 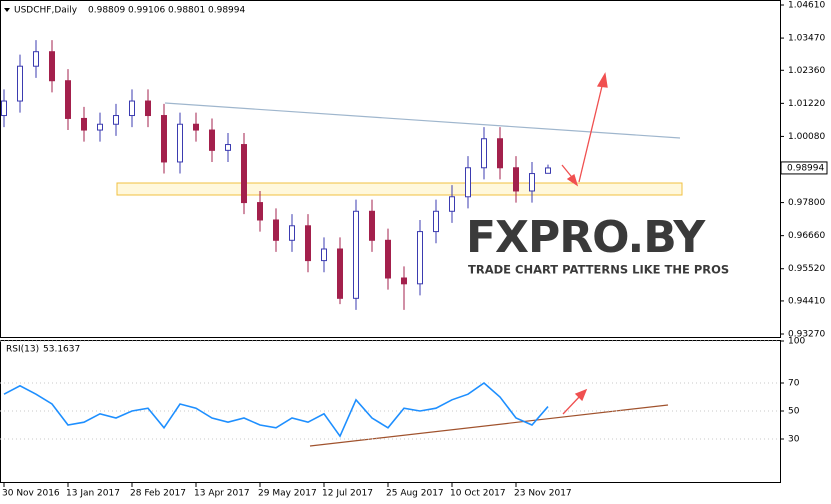 I want to click on x-tick-label: 29 May 2017, so click(x=287, y=494).